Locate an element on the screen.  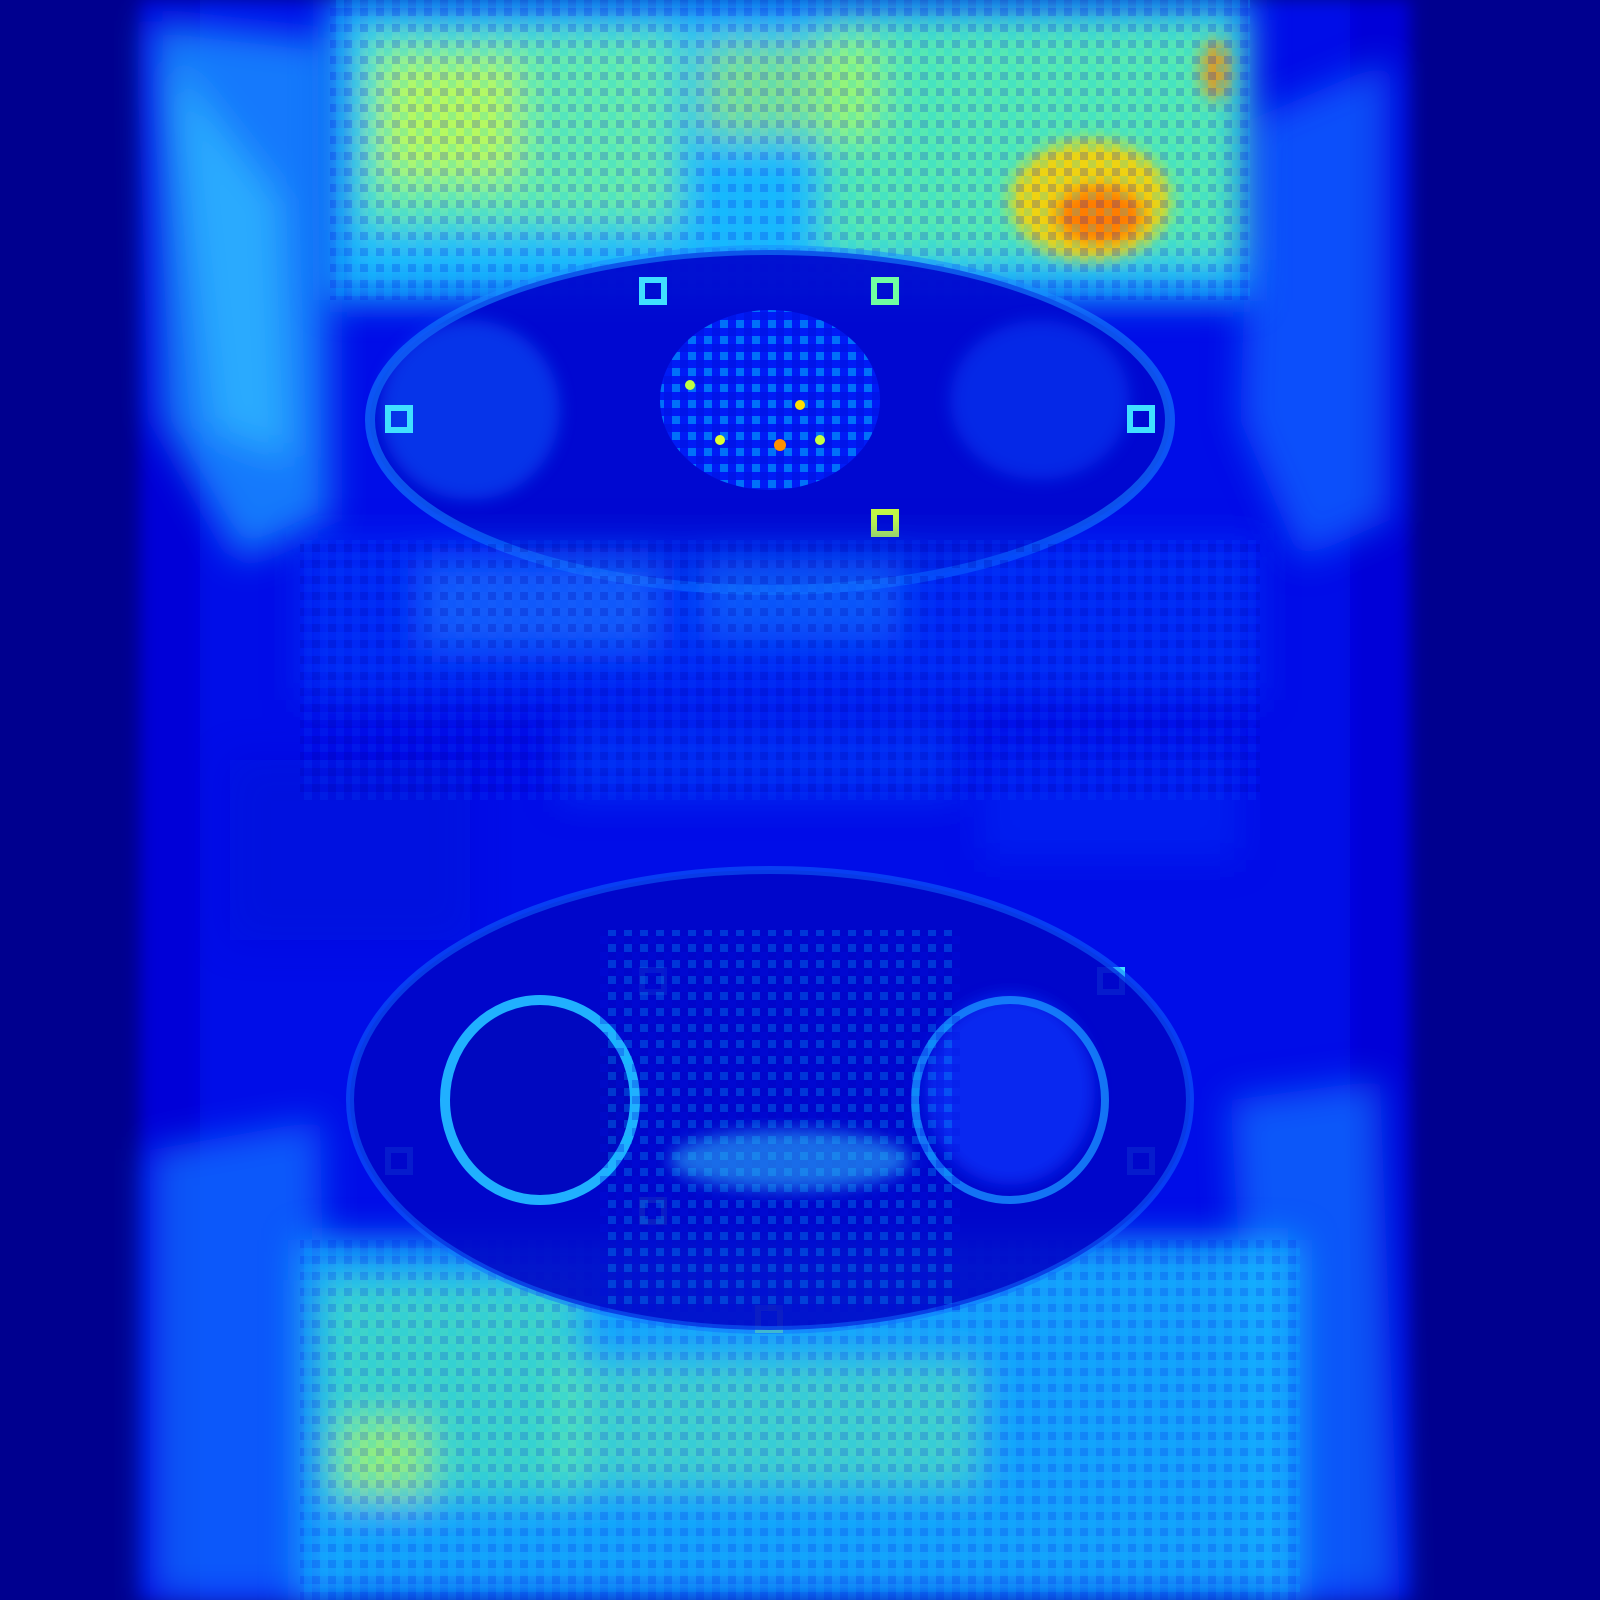
lower-central-bright is located at coordinates (790, 1160).